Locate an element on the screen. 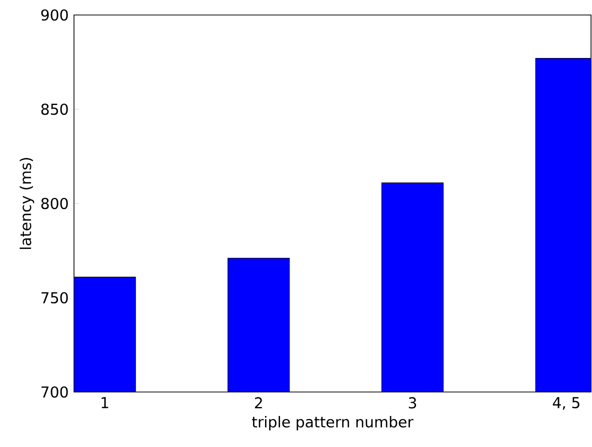 This screenshot has height=447, width=592. y-axis-title: latency (ms) is located at coordinates (27, 203).